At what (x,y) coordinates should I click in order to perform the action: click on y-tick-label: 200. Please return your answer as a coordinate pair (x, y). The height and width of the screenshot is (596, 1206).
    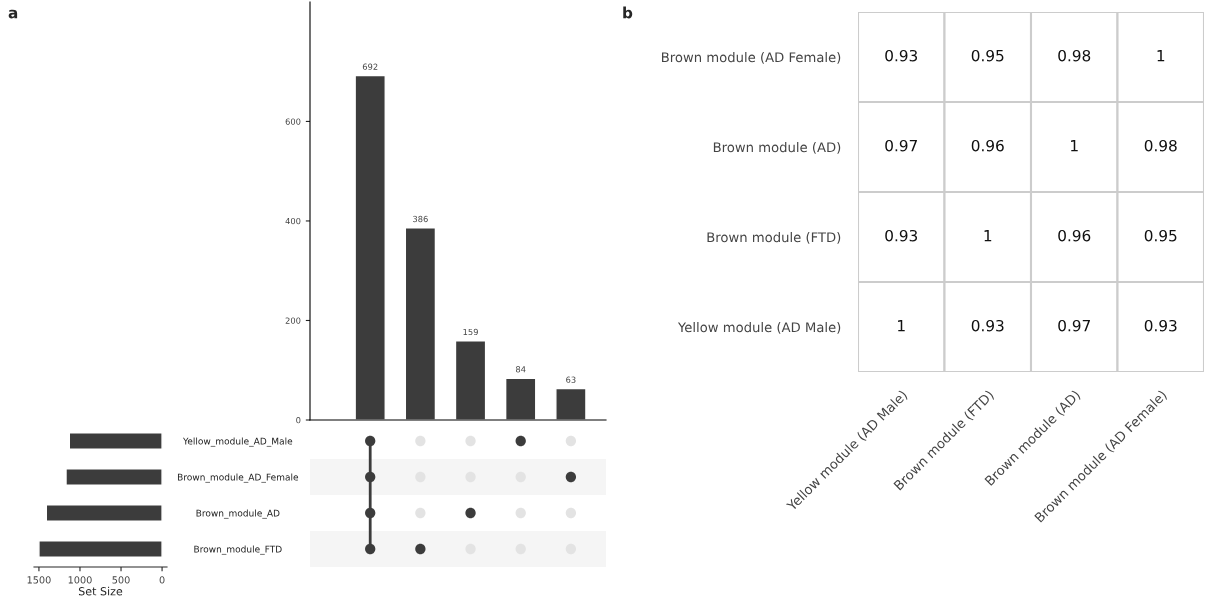
    Looking at the image, I should click on (293, 320).